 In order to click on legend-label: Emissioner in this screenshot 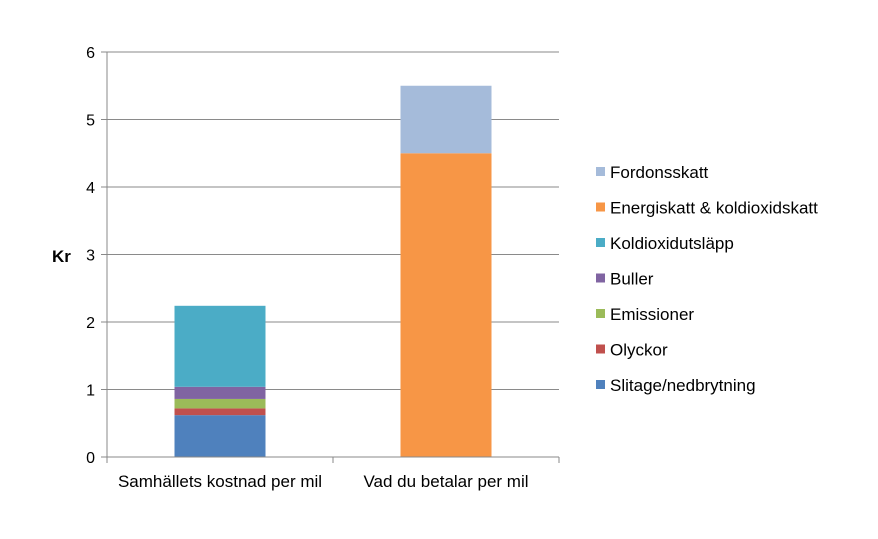, I will do `click(652, 314)`.